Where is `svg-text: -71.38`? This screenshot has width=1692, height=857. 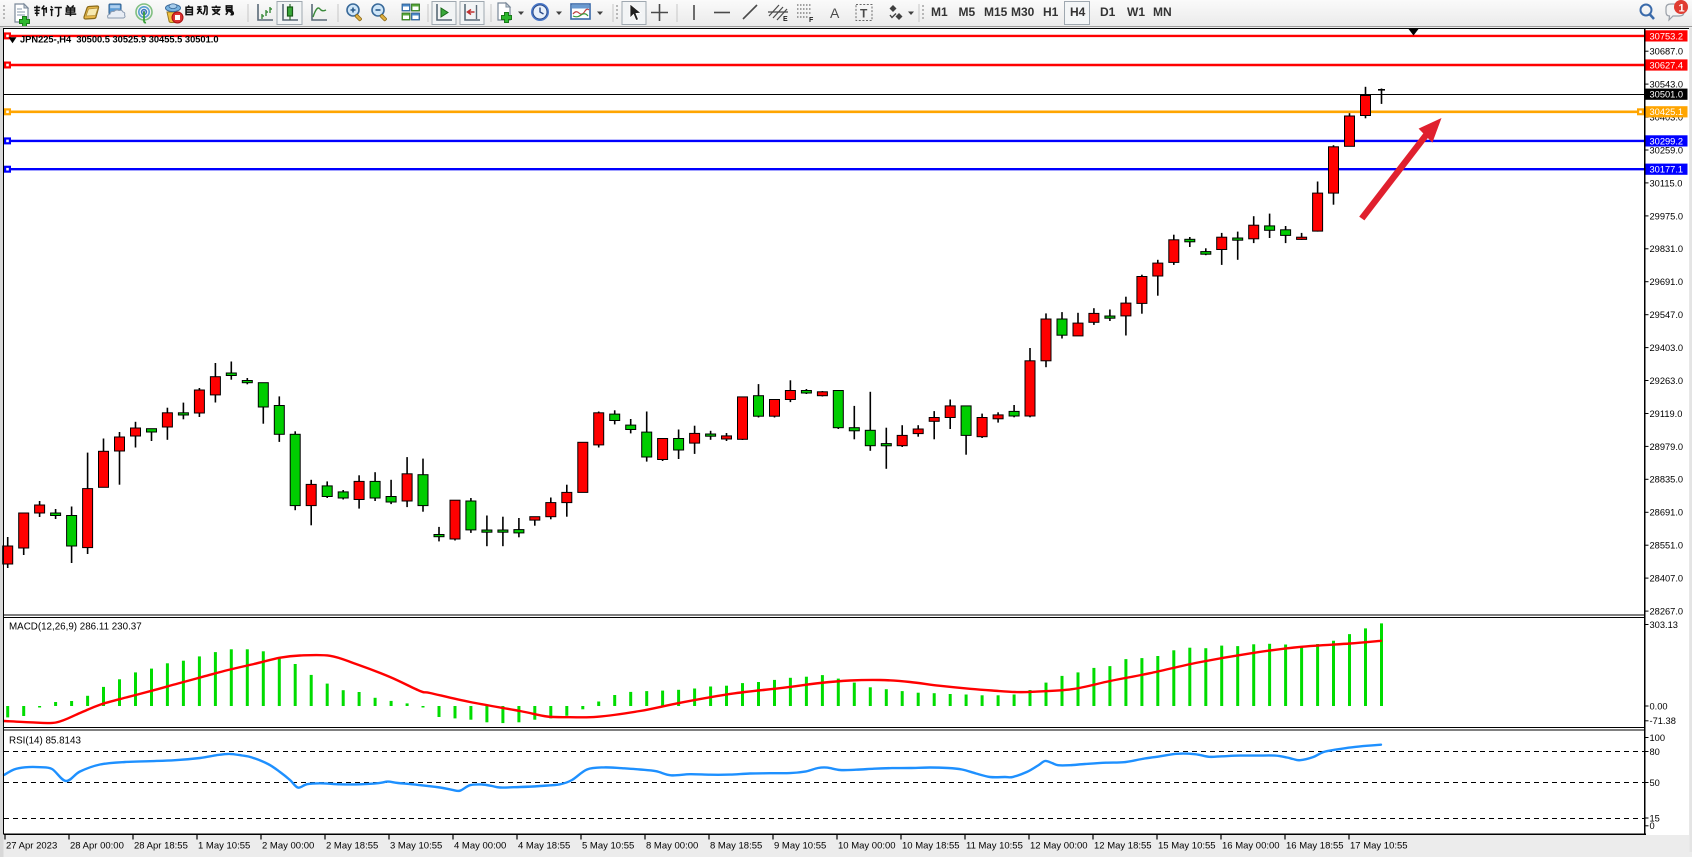
svg-text: -71.38 is located at coordinates (1663, 721).